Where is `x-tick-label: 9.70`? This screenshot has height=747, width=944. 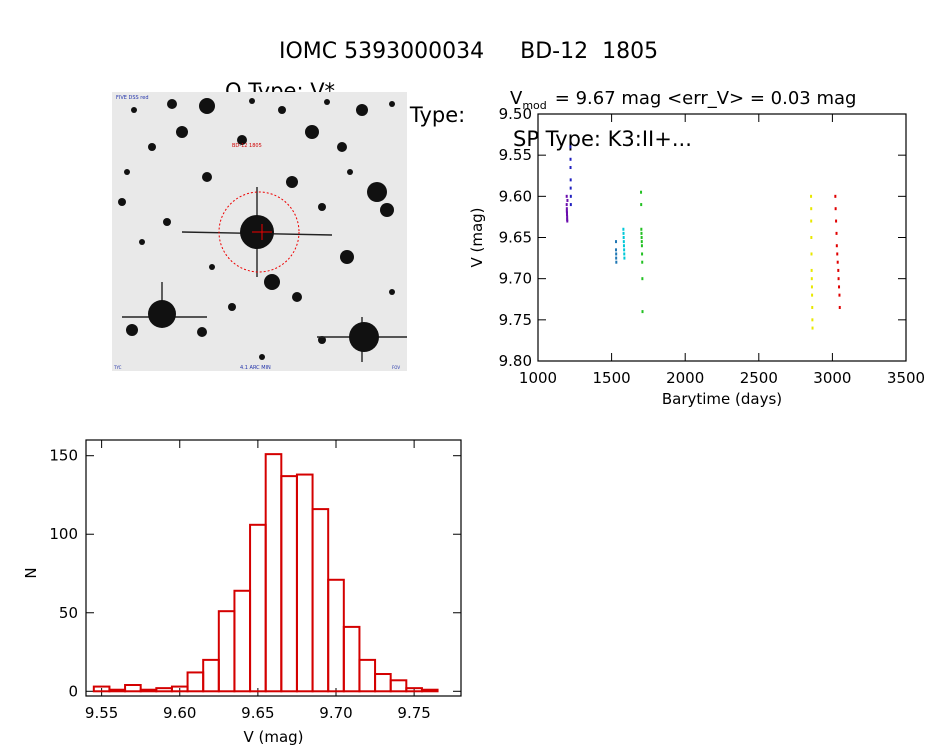 x-tick-label: 9.70 is located at coordinates (335, 713).